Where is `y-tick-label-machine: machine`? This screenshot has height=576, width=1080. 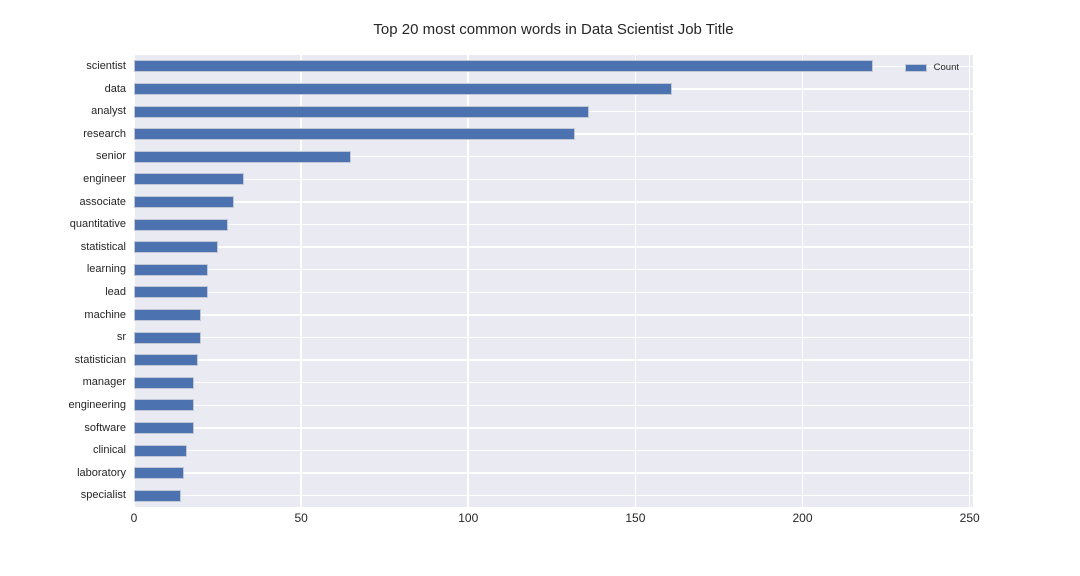
y-tick-label-machine: machine is located at coordinates (105, 314).